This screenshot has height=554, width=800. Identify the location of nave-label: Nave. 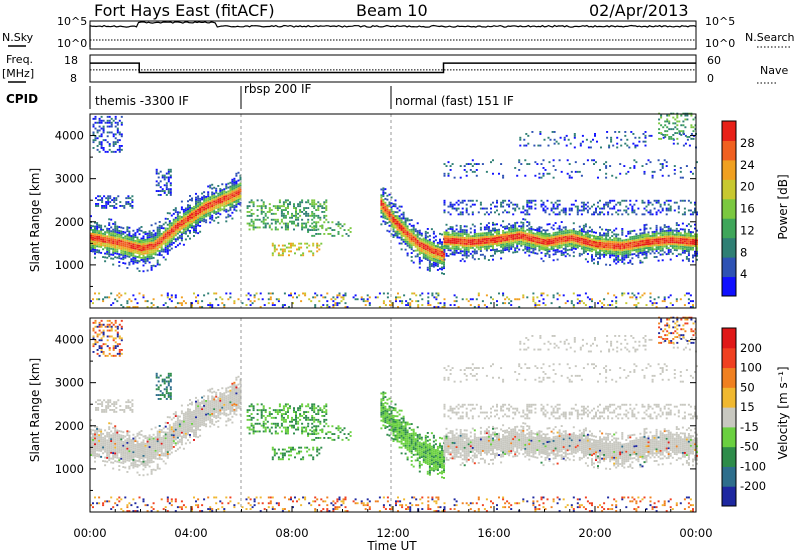
(774, 70).